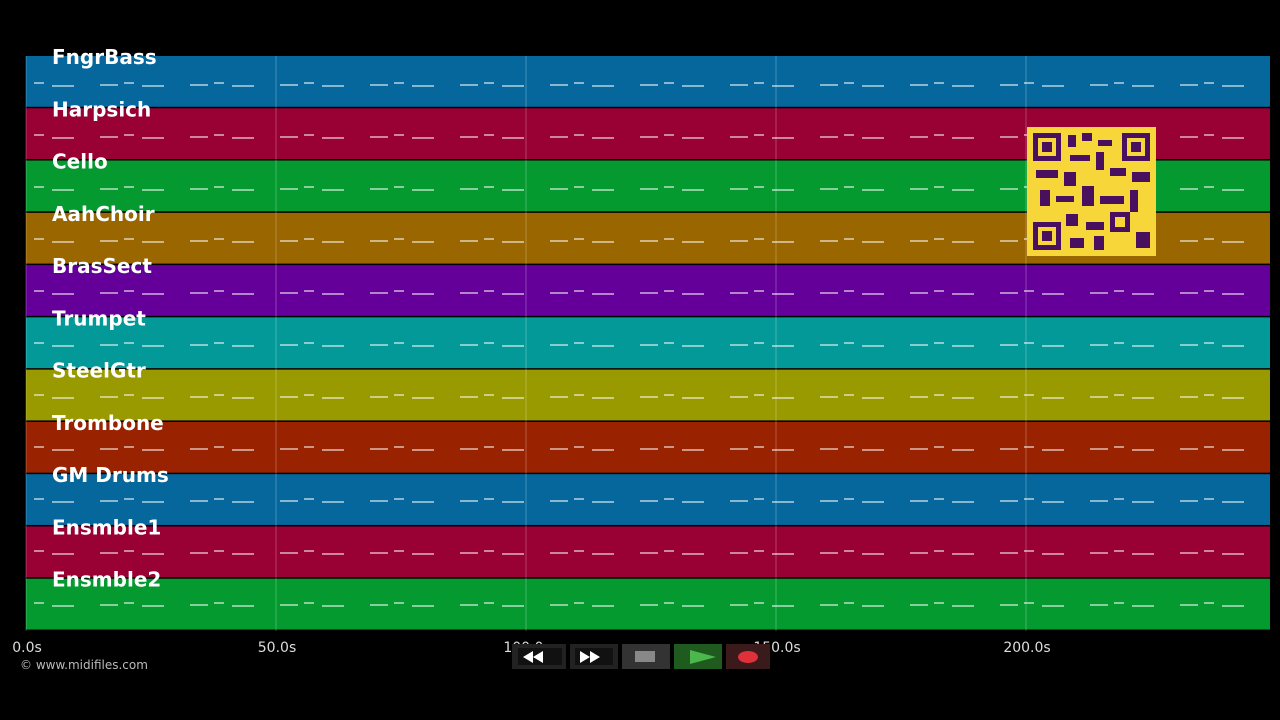 This screenshot has height=720, width=1280. I want to click on transport-controls, so click(641, 656).